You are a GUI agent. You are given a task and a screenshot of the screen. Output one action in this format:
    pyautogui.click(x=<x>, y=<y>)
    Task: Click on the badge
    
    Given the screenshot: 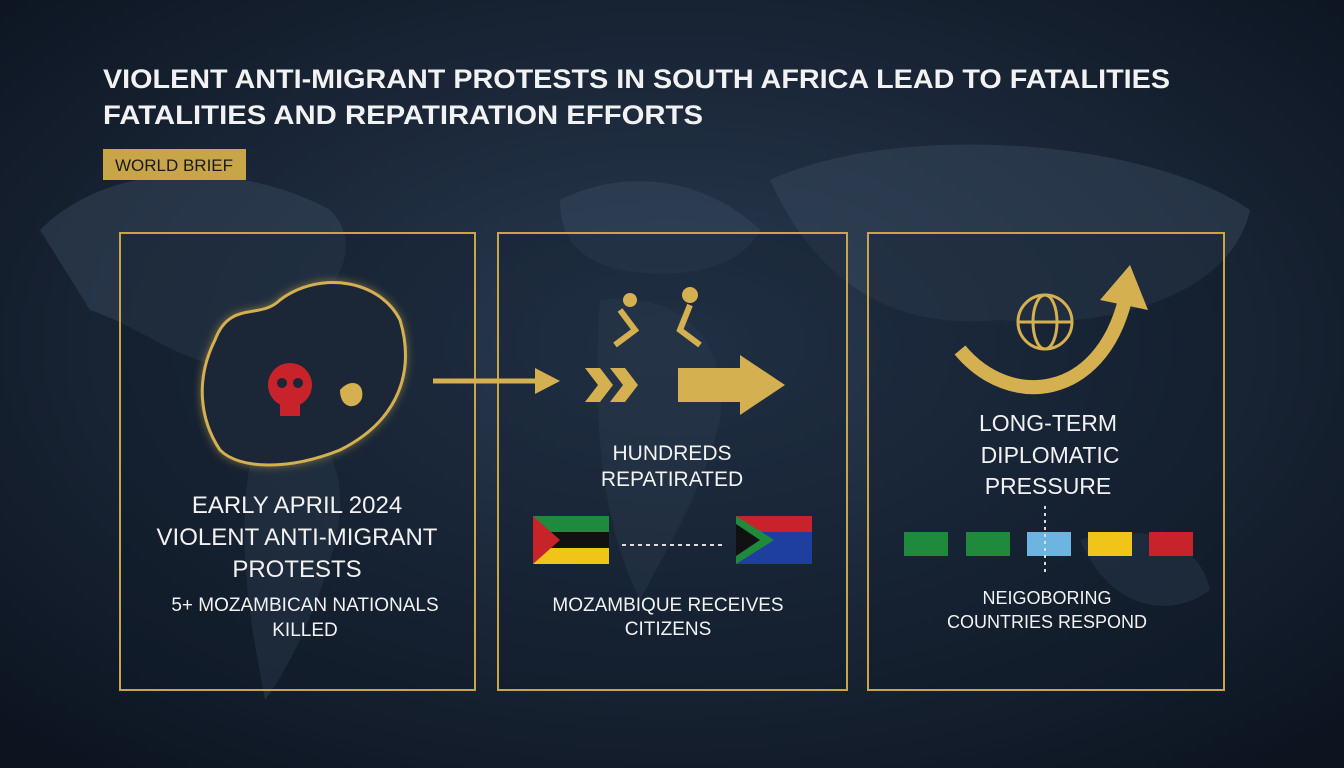 What is the action you would take?
    pyautogui.click(x=174, y=164)
    